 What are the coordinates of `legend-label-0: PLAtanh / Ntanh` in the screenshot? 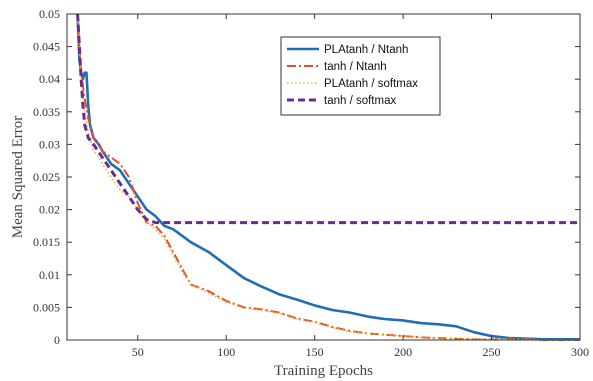 It's located at (366, 50).